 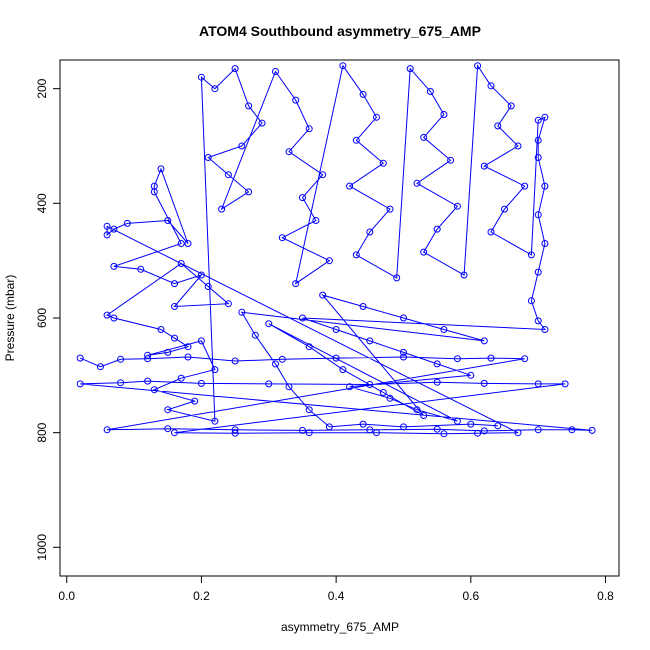 I want to click on x-axis: 0.0 0.2 0.4 0.6 0.8, so click(x=336, y=589).